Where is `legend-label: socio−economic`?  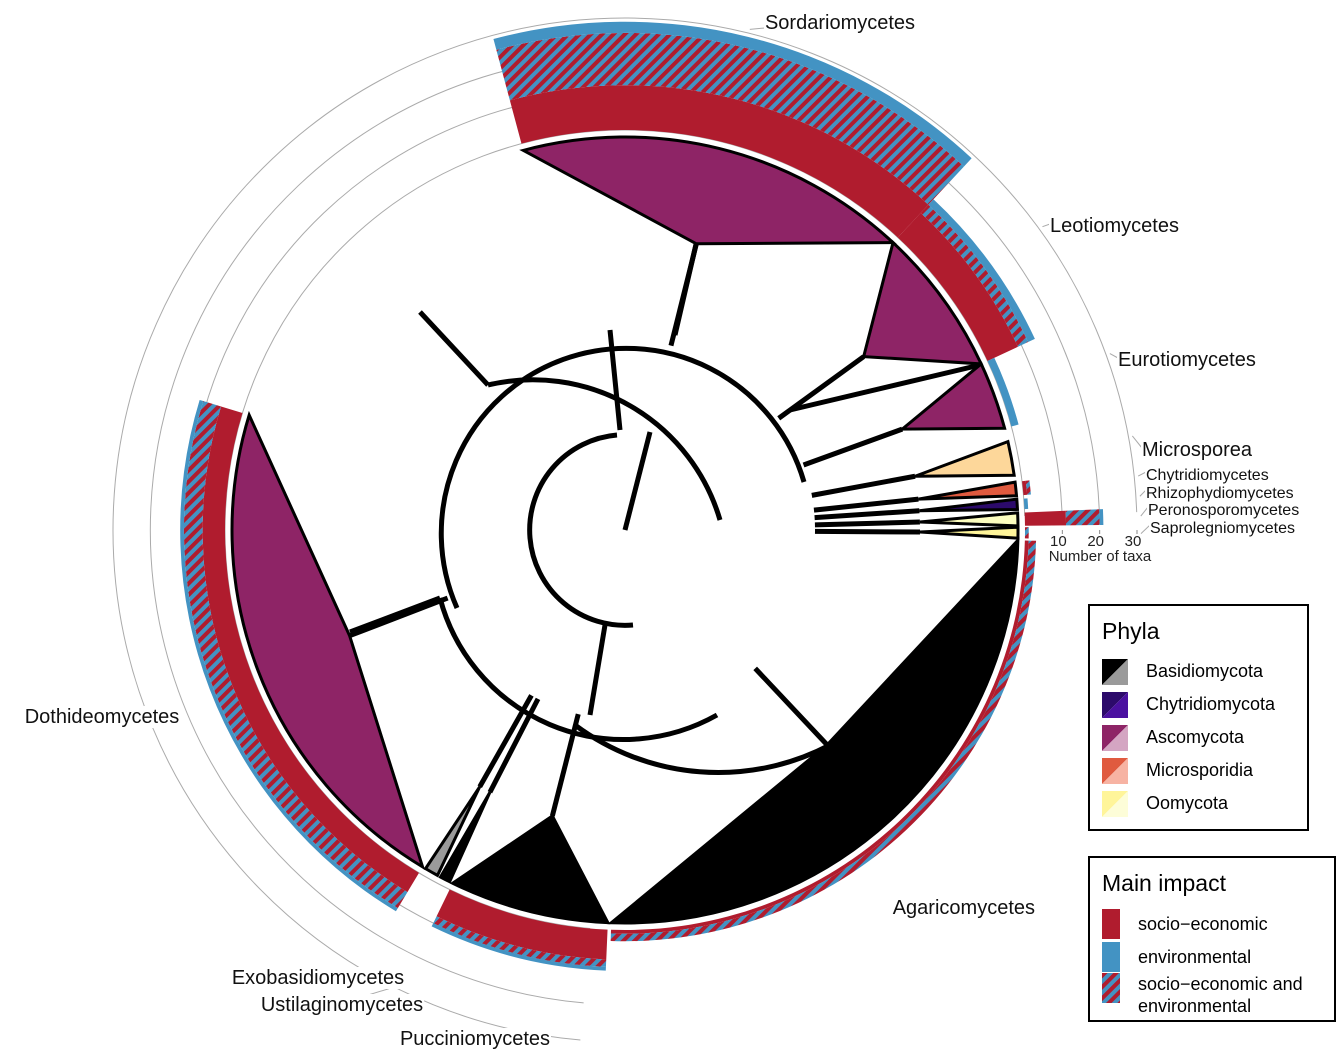 legend-label: socio−economic is located at coordinates (1203, 923).